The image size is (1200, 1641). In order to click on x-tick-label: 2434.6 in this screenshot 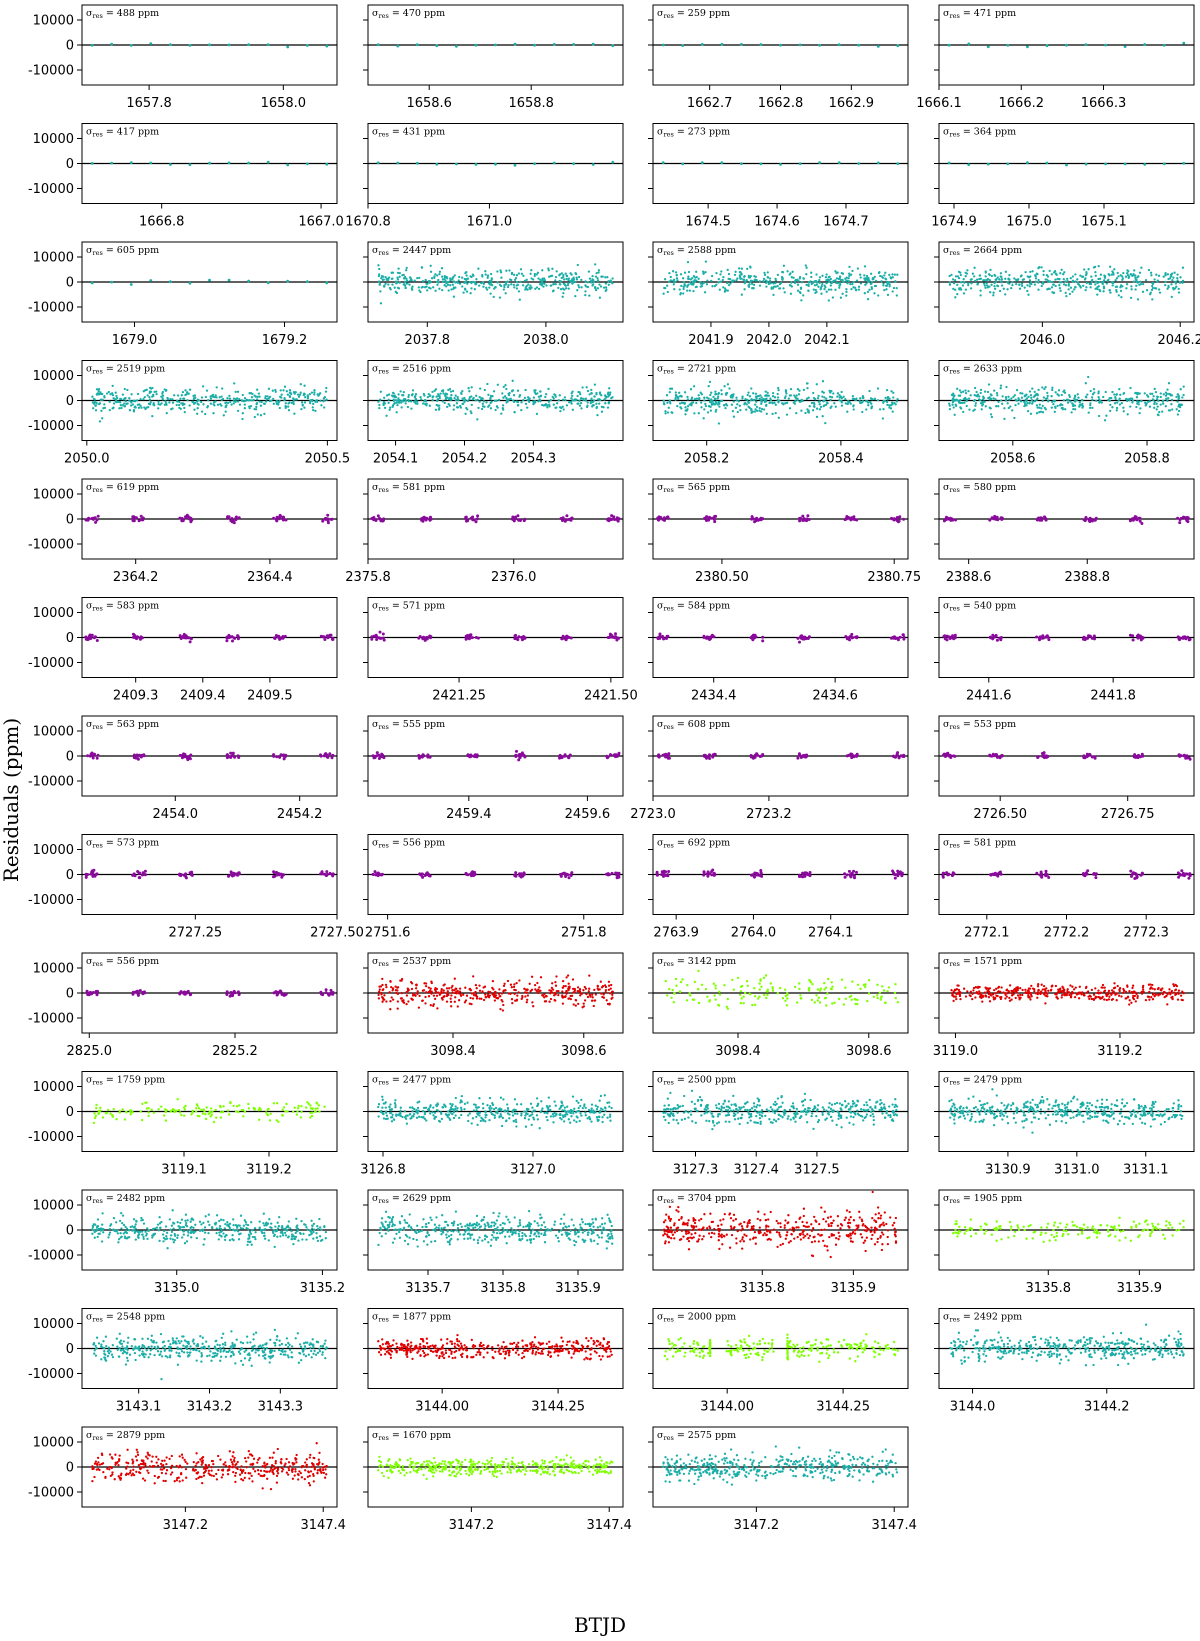, I will do `click(835, 696)`.